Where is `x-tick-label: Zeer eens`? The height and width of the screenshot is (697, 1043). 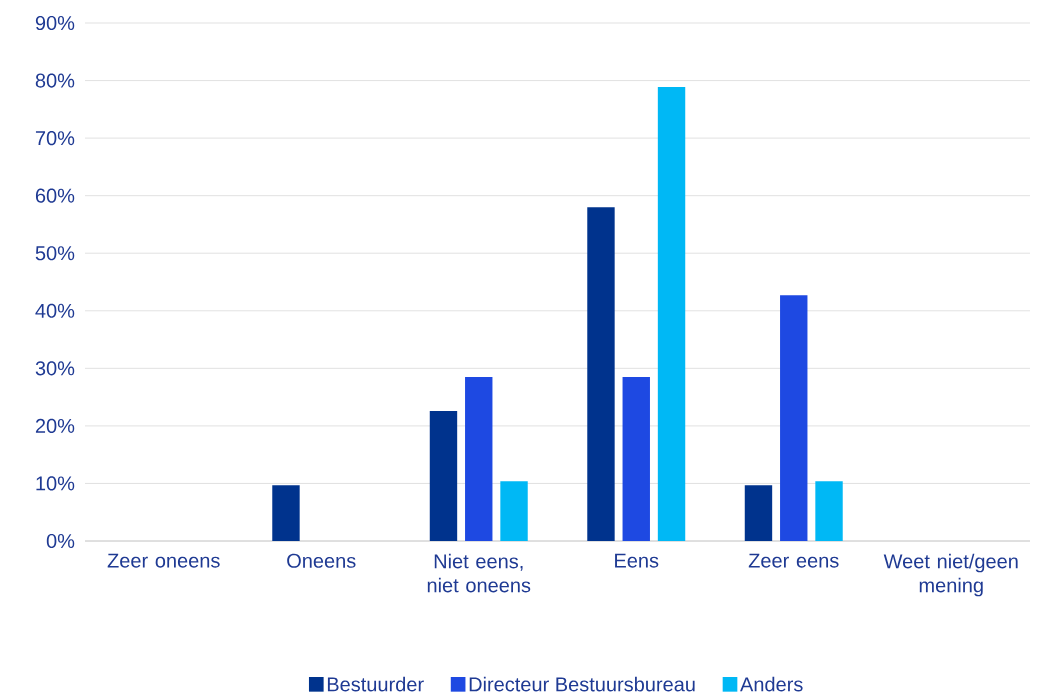 x-tick-label: Zeer eens is located at coordinates (793, 560).